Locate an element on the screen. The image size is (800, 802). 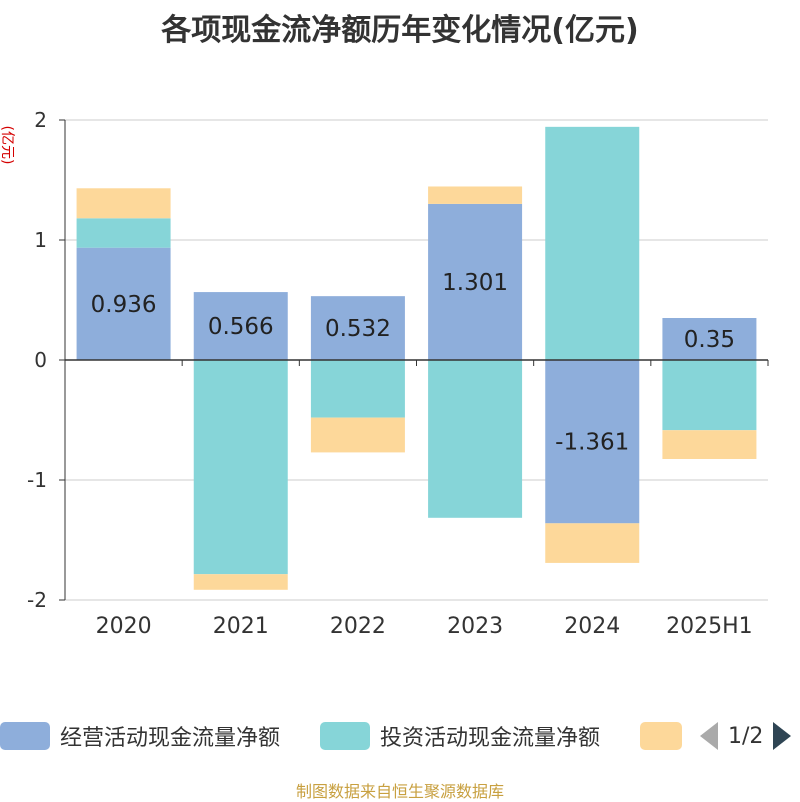
bar-经营活动现金流量净额-2022 is located at coordinates (357, 328).